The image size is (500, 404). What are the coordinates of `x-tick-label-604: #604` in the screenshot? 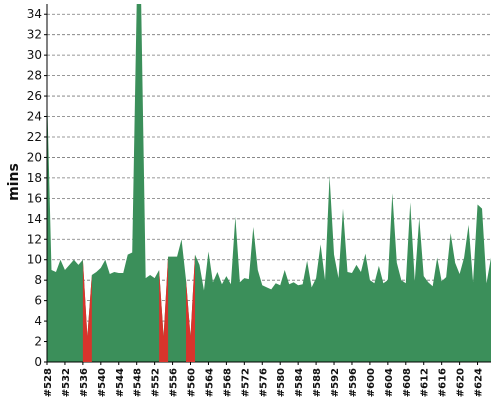 It's located at (389, 382).